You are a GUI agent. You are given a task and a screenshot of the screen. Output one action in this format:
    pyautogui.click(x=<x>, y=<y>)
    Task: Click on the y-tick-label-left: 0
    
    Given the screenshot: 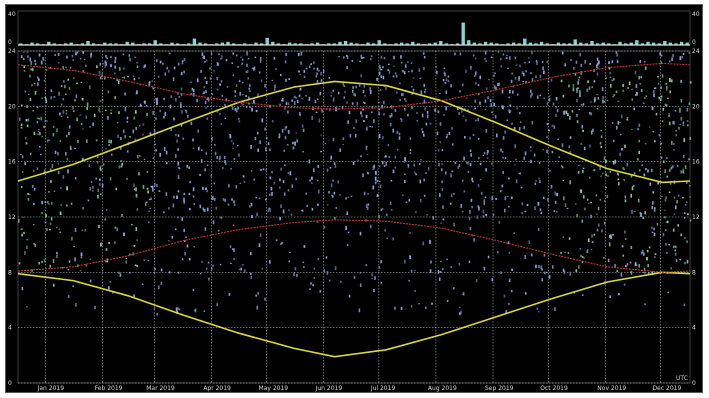 What is the action you would take?
    pyautogui.click(x=10, y=383)
    